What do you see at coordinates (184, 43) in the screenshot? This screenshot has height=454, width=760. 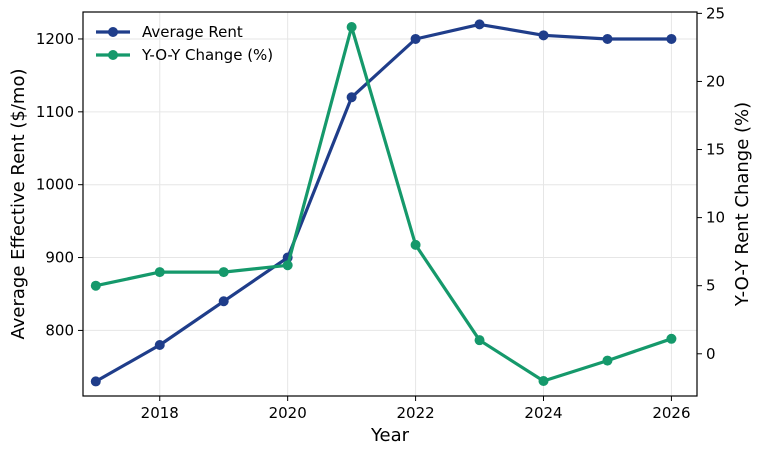 I see `legend: Average Rent Y-O-Y Change (%)` at bounding box center [184, 43].